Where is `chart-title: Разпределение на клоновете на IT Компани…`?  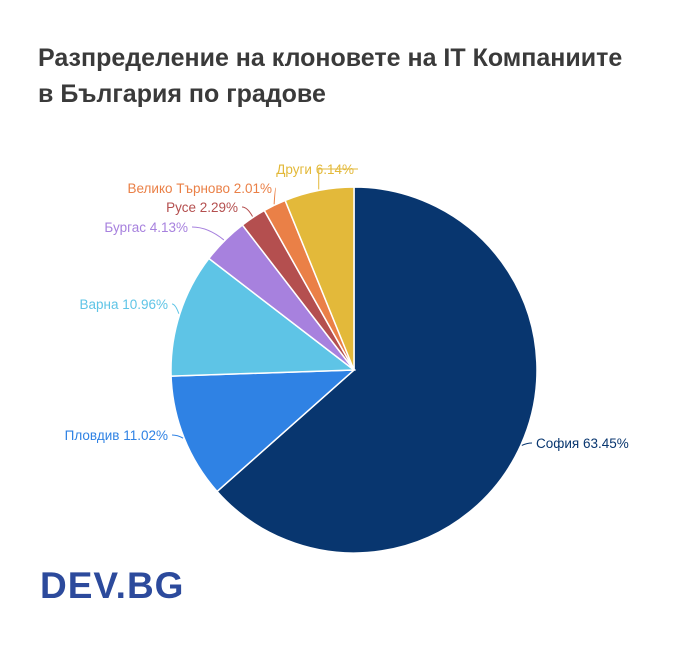 chart-title: Разпределение на клоновете на IT Компани… is located at coordinates (358, 76).